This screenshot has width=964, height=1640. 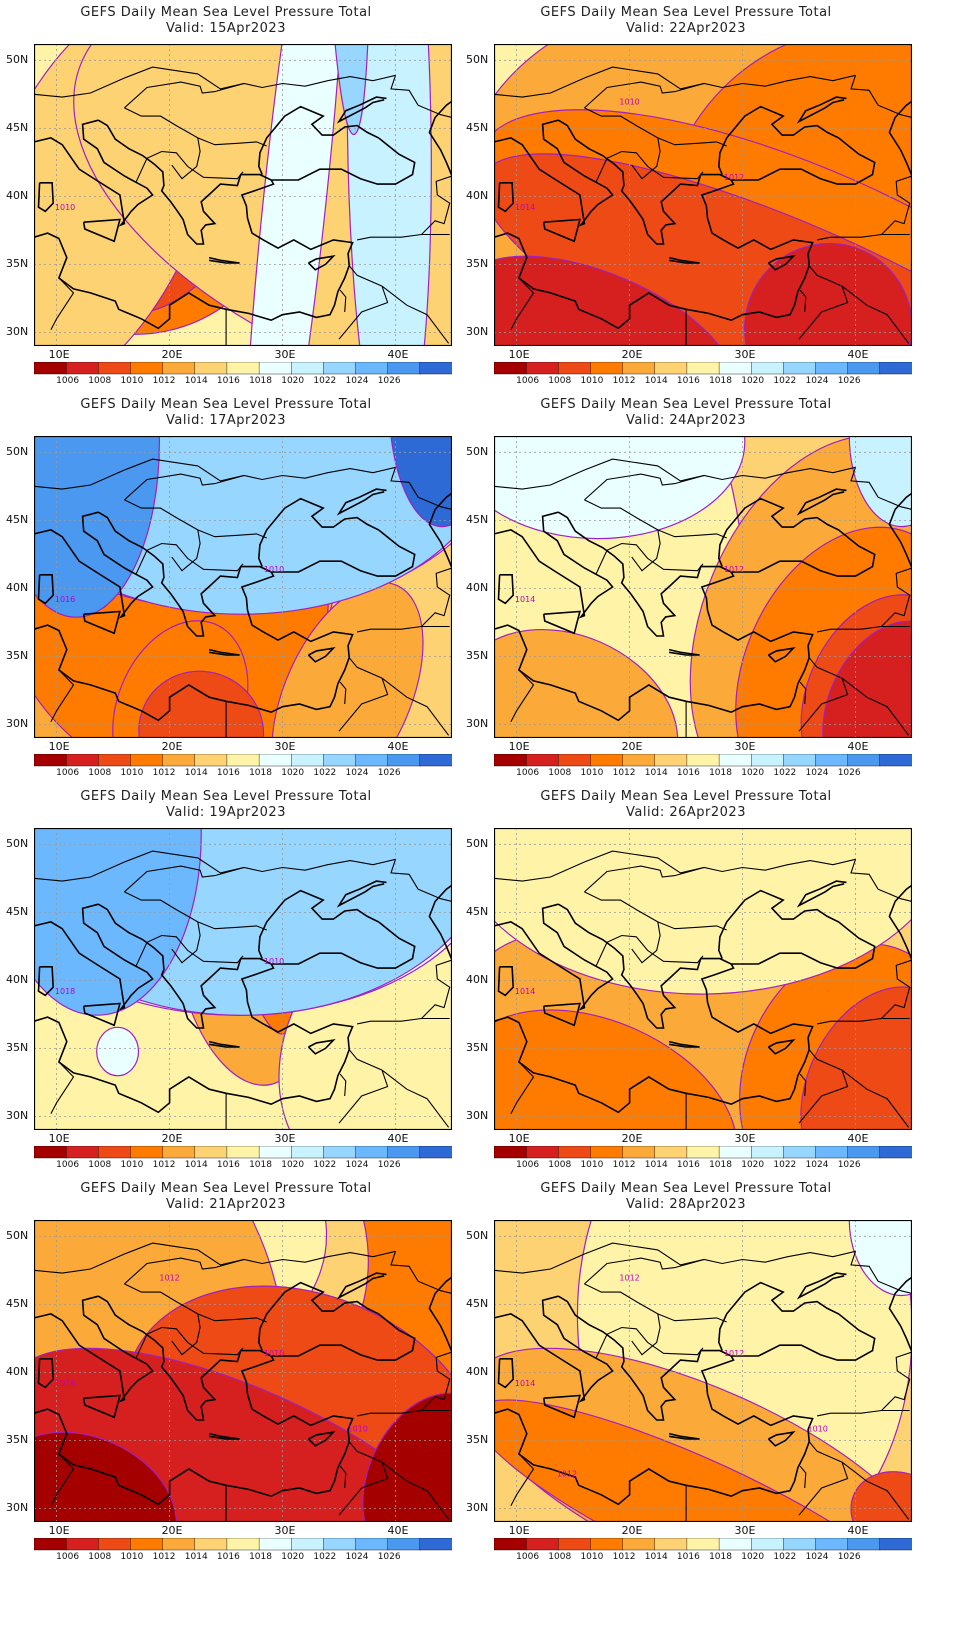 What do you see at coordinates (519, 1530) in the screenshot?
I see `lon-tick-label: 10E` at bounding box center [519, 1530].